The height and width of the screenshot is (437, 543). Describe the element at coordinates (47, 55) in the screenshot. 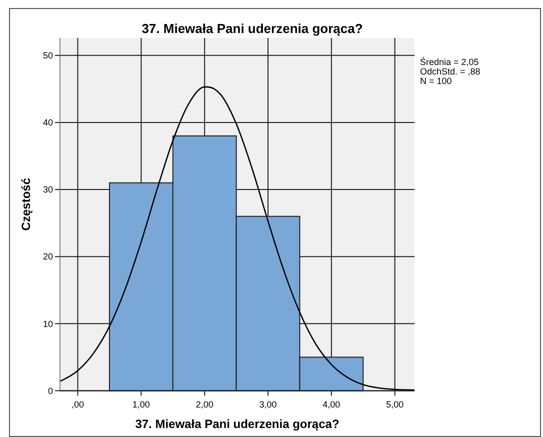

I see `y-tick-label: 50` at that location.